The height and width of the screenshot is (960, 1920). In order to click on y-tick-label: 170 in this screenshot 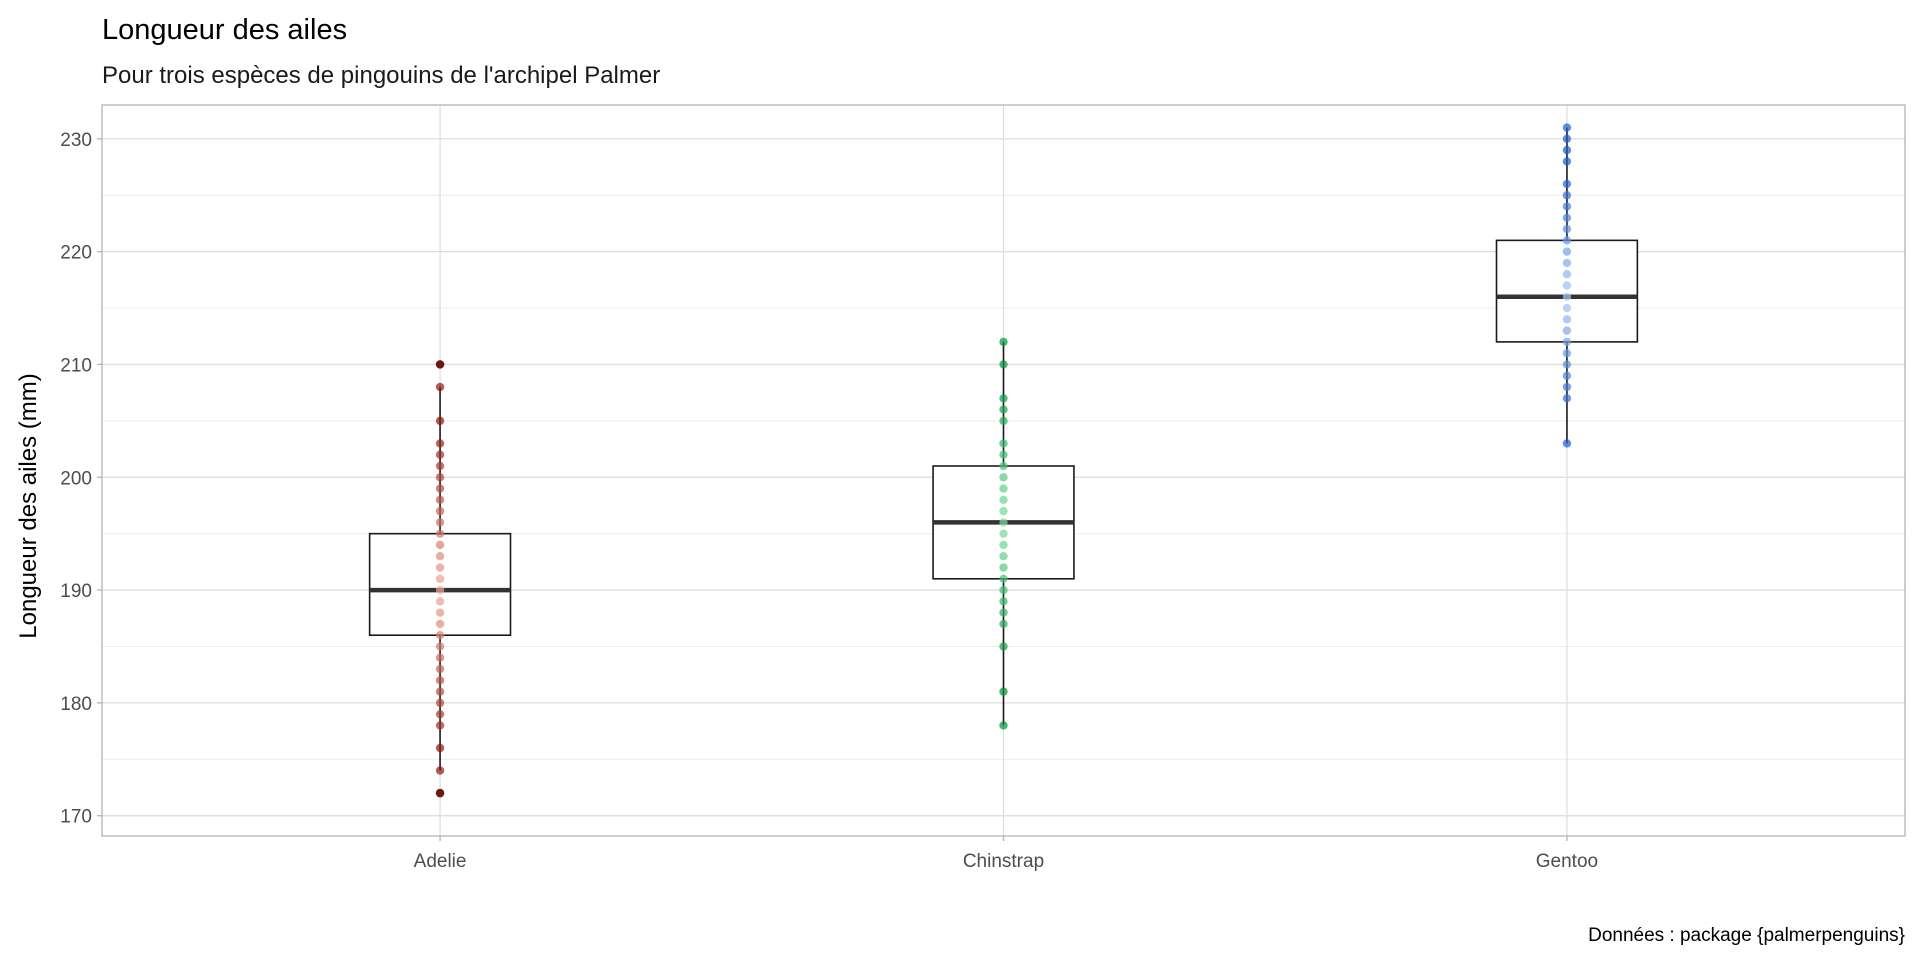, I will do `click(76, 817)`.